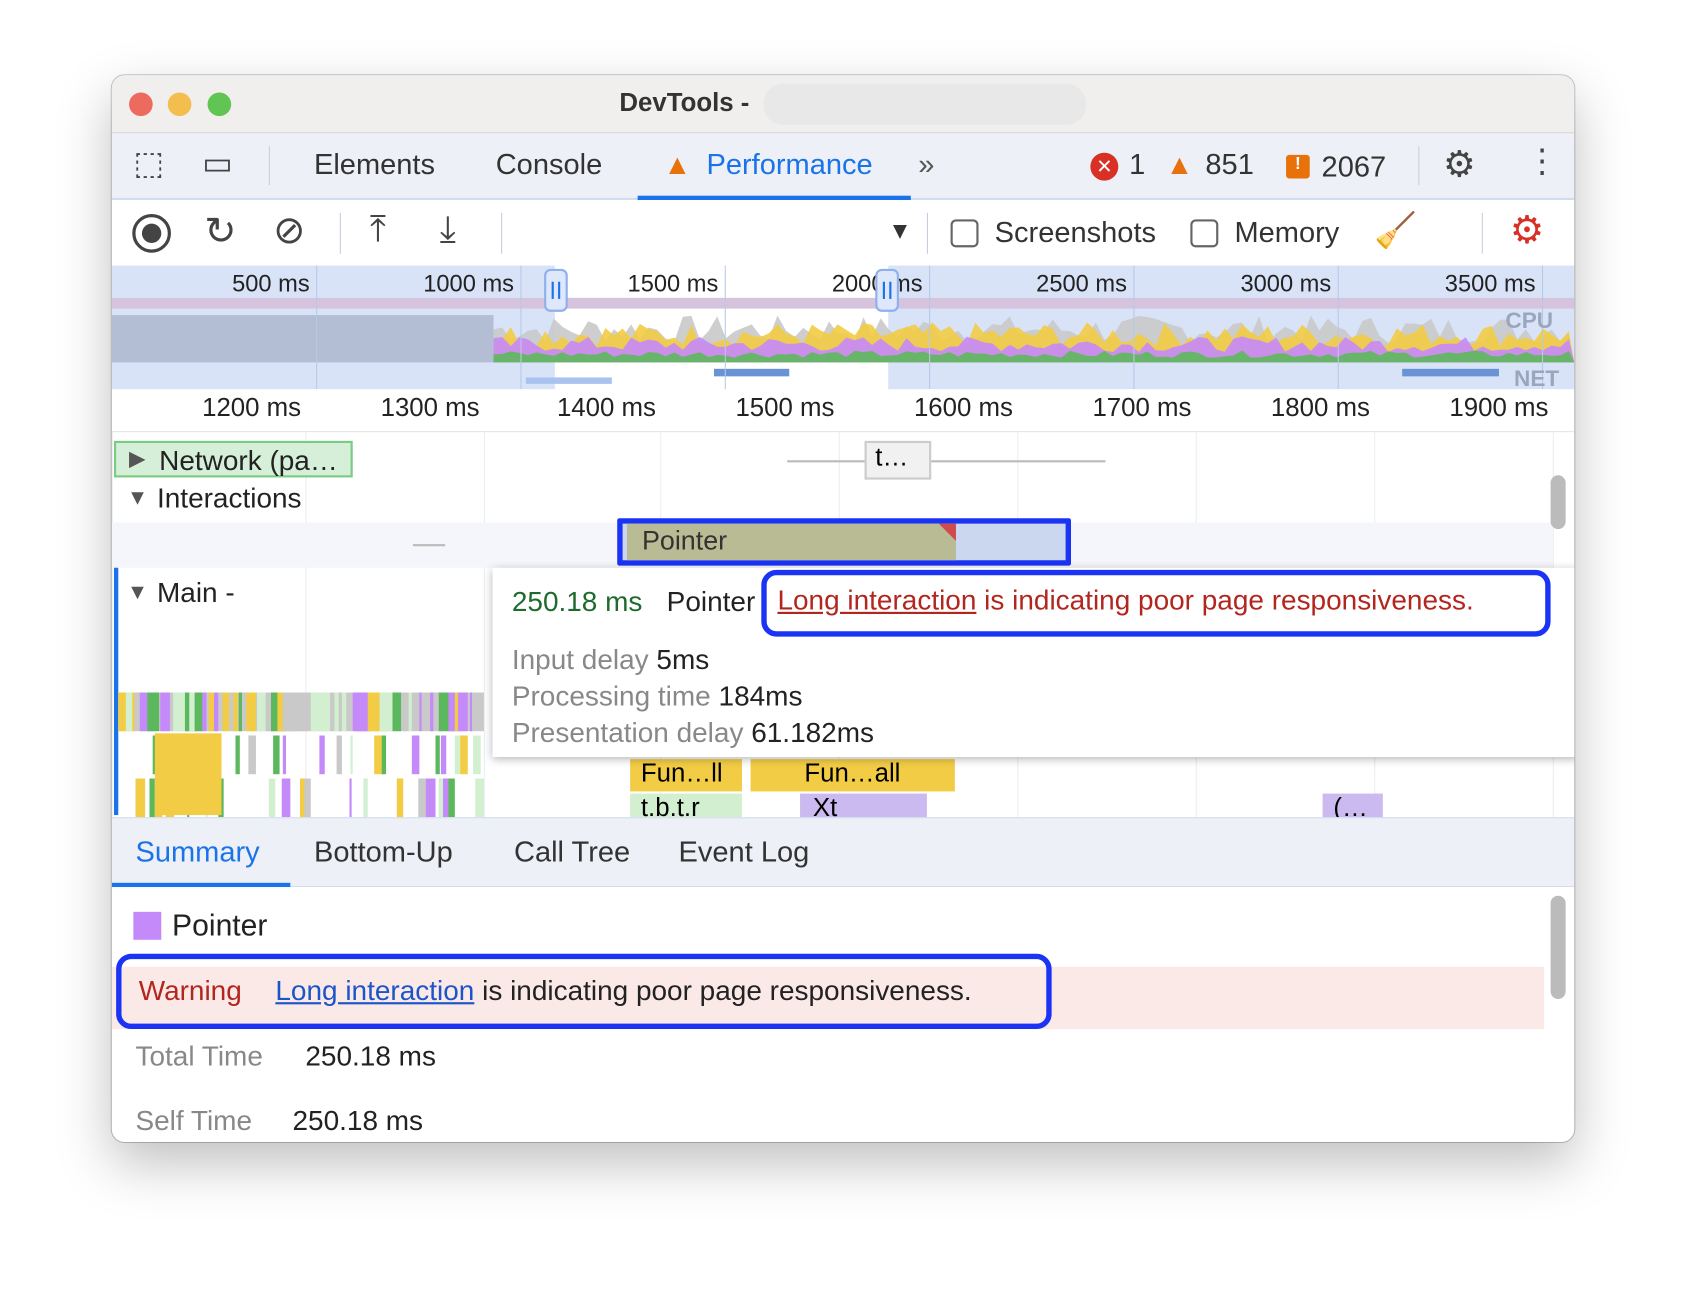 The image size is (1686, 1290). I want to click on flame-entry: Fun…ll, so click(686, 775).